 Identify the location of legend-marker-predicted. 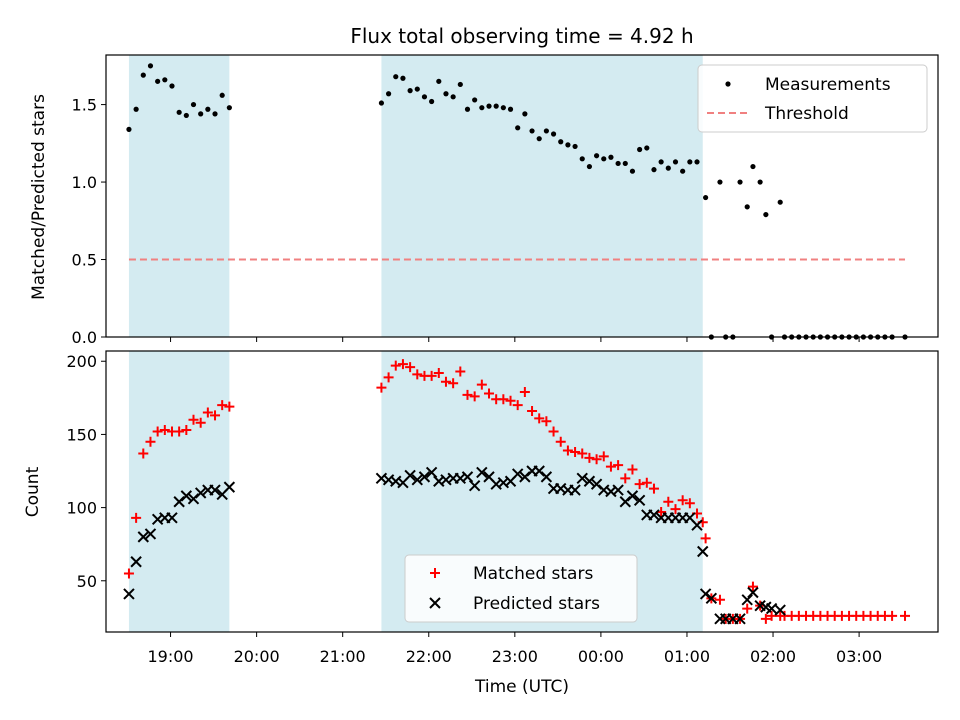
(435, 603).